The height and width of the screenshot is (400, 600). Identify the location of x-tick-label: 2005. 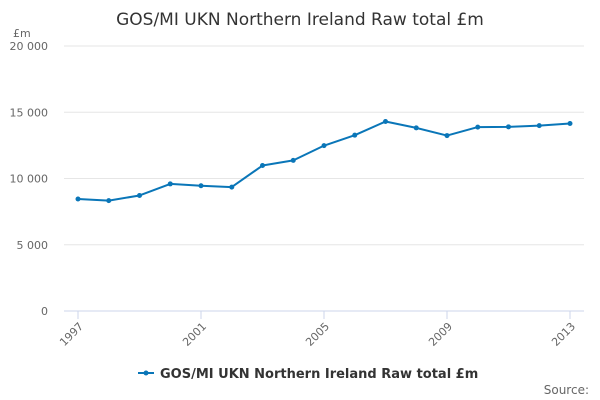
(317, 334).